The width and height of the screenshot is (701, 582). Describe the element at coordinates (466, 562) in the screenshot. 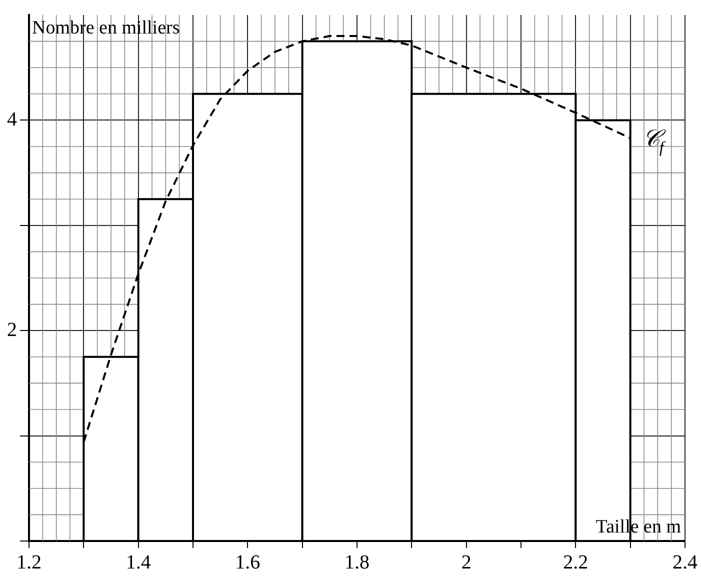

I see `x-tick-label: 2` at that location.